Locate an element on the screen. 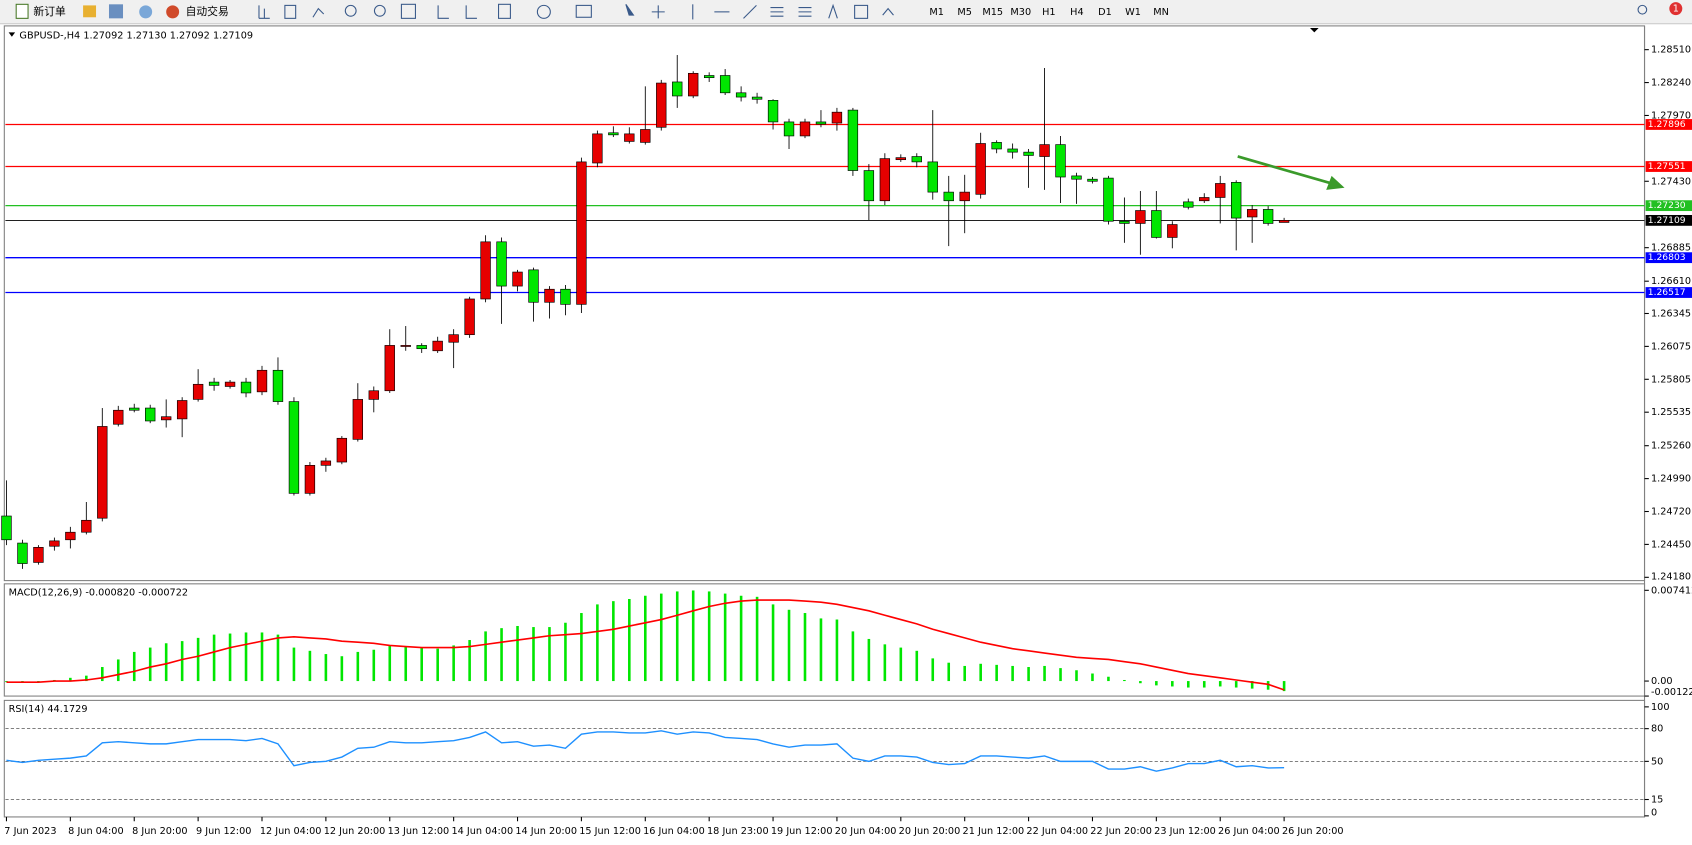  x-tick-label: 12 Jun 04:00 is located at coordinates (291, 831).